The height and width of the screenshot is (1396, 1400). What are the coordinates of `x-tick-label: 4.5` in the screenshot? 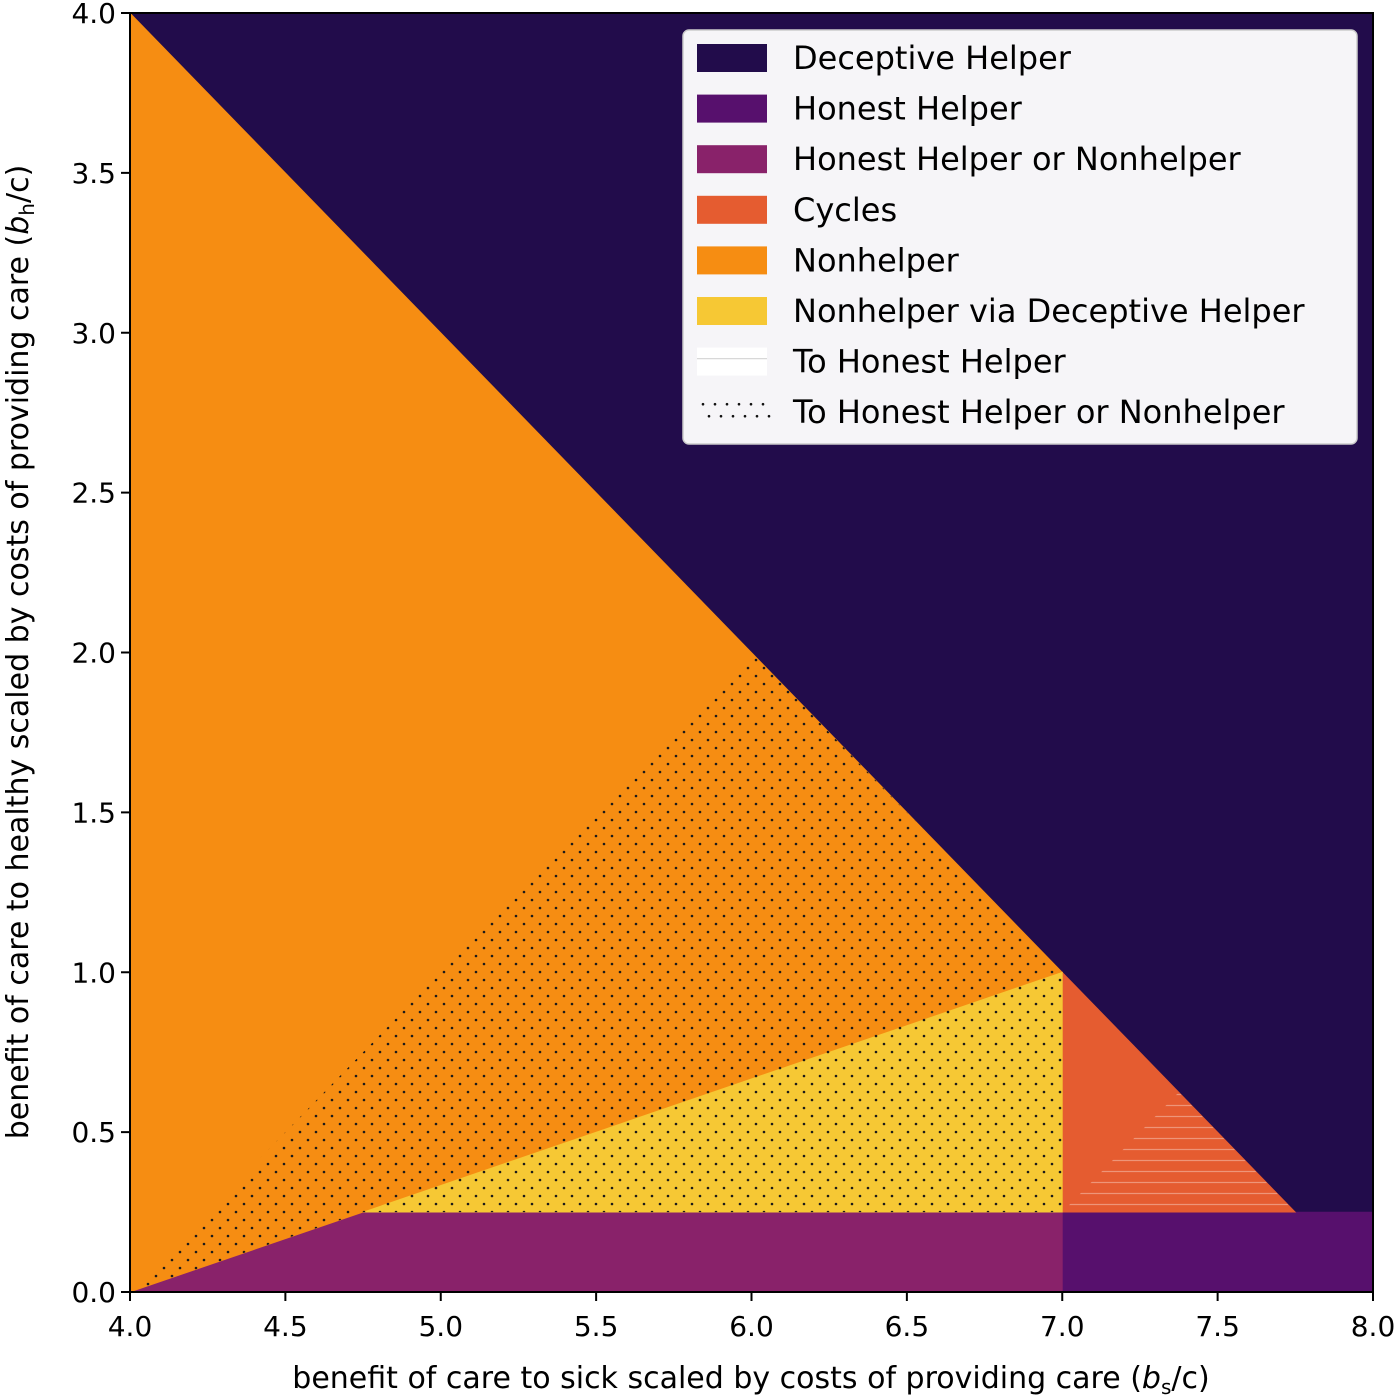 It's located at (285, 1326).